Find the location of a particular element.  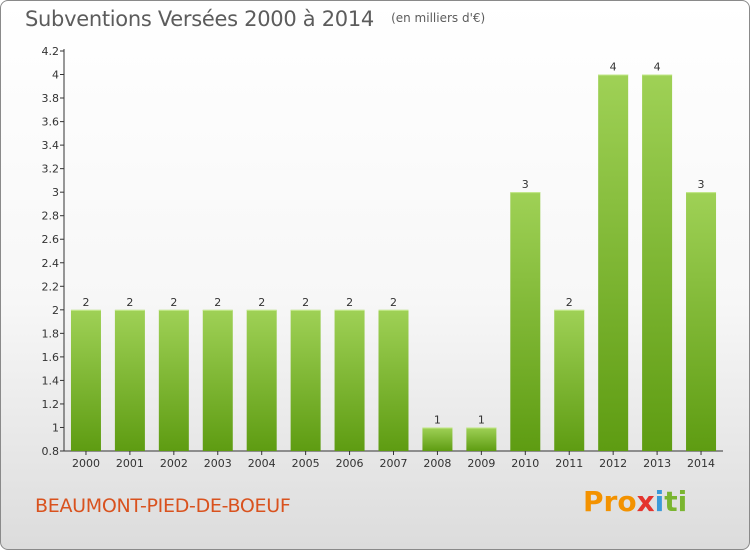

y-tick-label: 3.8 is located at coordinates (51, 98).